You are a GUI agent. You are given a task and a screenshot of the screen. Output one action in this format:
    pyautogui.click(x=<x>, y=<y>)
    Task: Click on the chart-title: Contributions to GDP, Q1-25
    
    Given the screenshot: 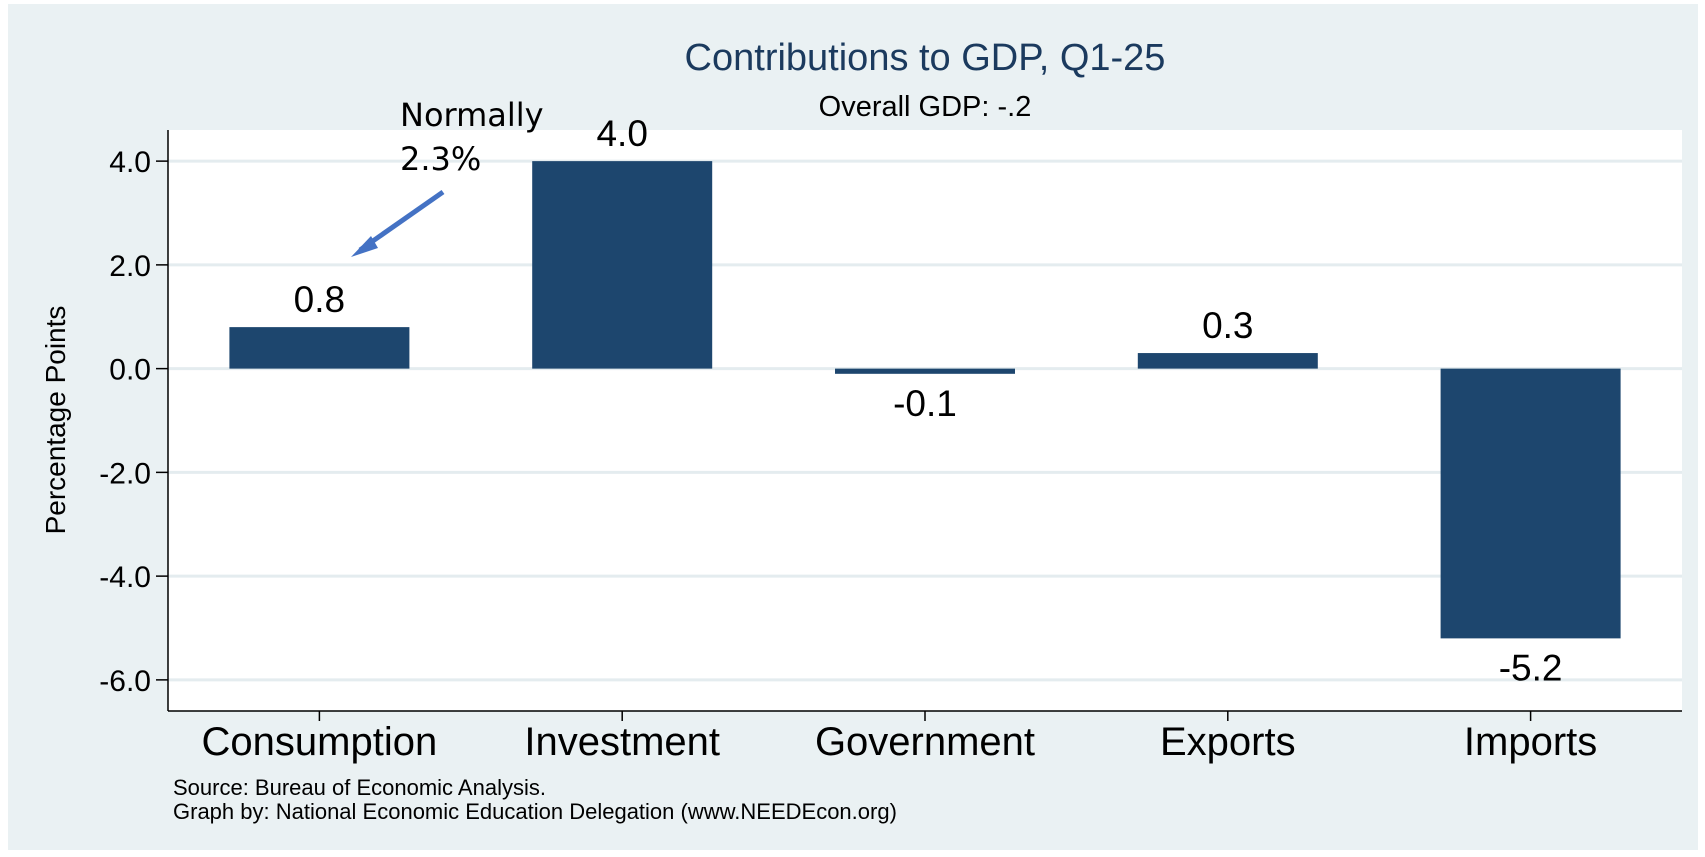 What is the action you would take?
    pyautogui.click(x=925, y=58)
    